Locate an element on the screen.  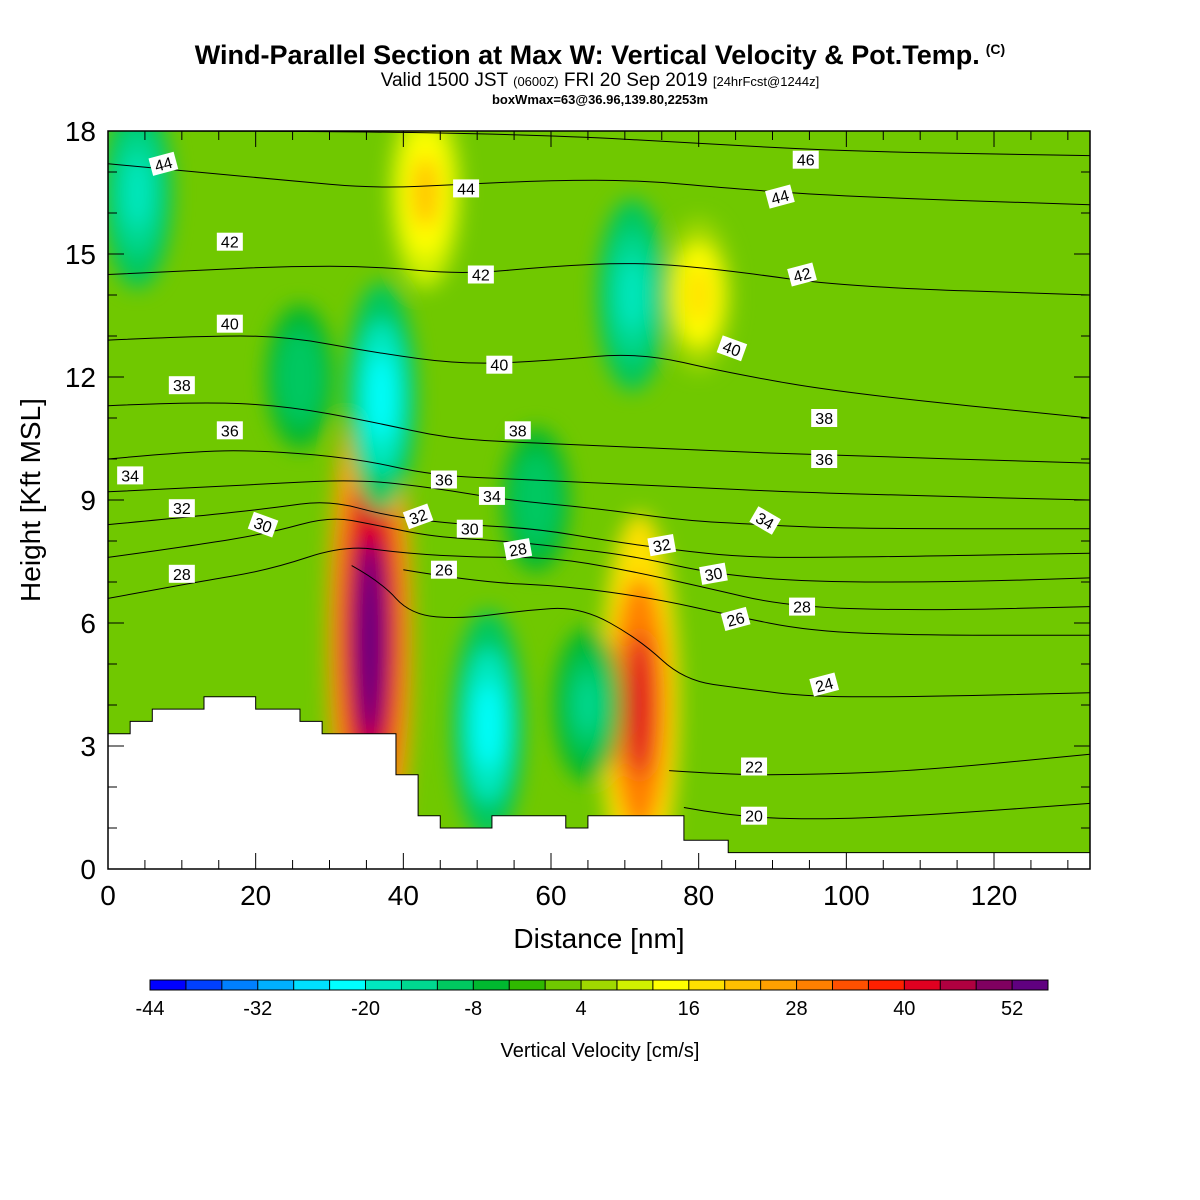
contour-label: 20 is located at coordinates (754, 816).